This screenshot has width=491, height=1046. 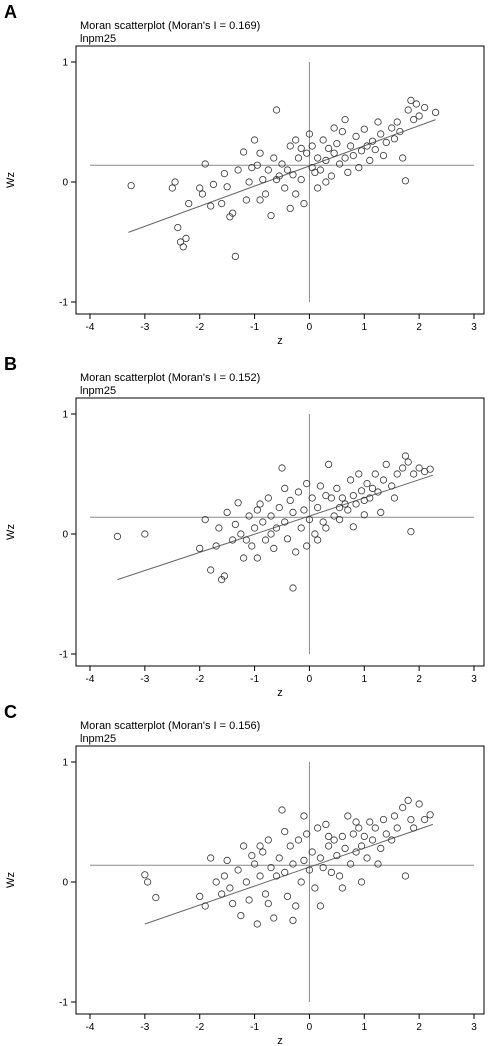 I want to click on x-tick-label: -1, so click(x=254, y=679).